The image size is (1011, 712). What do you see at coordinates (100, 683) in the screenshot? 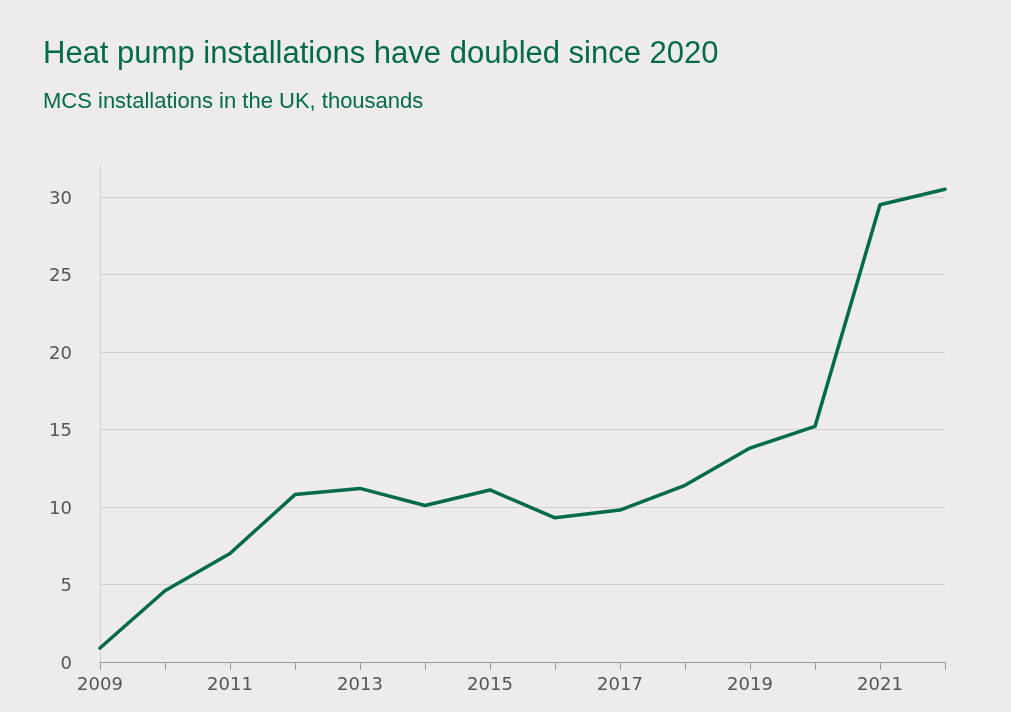
I see `x-tick-label: 2009` at bounding box center [100, 683].